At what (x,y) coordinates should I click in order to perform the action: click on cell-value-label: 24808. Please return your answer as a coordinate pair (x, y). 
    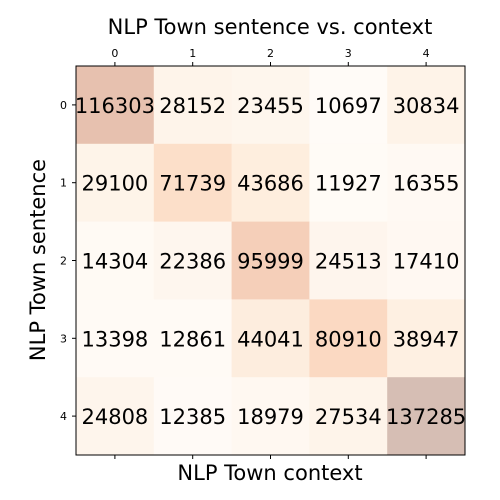
    Looking at the image, I should click on (114, 417).